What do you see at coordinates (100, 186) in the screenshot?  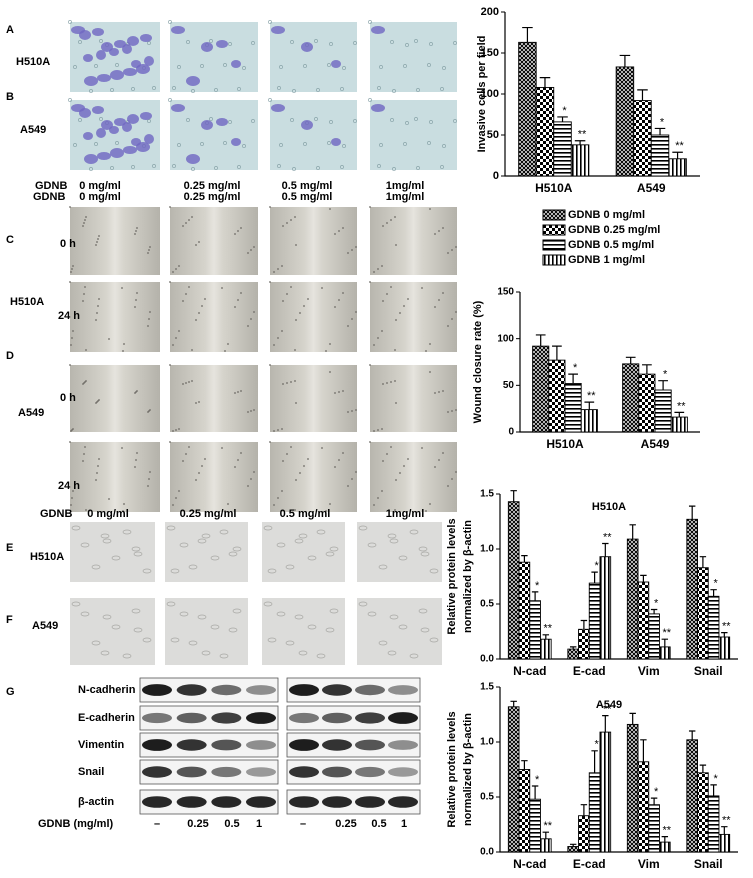 I see `dose: 0 mg/ml` at bounding box center [100, 186].